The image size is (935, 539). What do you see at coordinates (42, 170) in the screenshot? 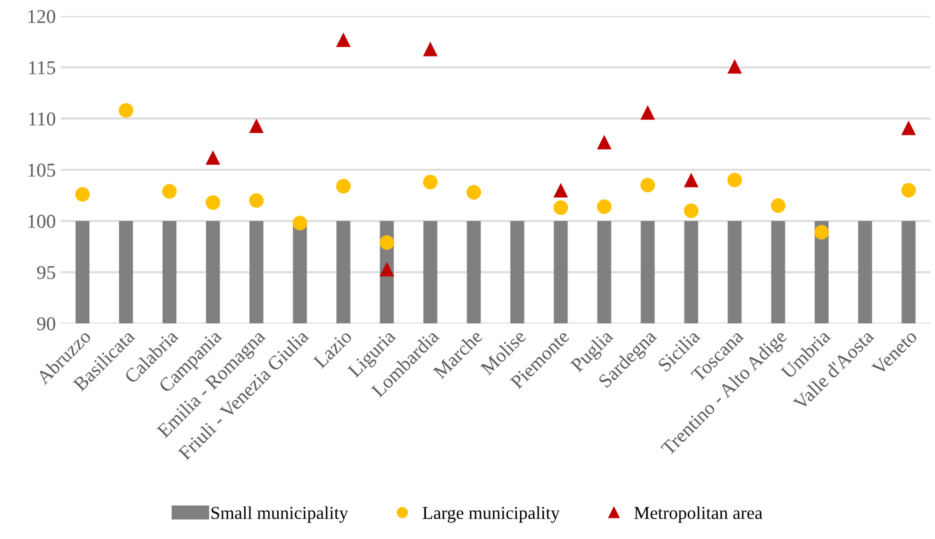
I see `y-tick-label: 105` at bounding box center [42, 170].